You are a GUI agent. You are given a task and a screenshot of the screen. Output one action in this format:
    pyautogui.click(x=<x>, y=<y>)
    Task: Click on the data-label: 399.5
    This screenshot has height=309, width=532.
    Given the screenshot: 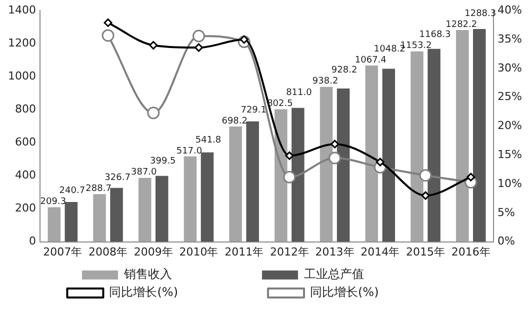 What is the action you would take?
    pyautogui.click(x=163, y=161)
    